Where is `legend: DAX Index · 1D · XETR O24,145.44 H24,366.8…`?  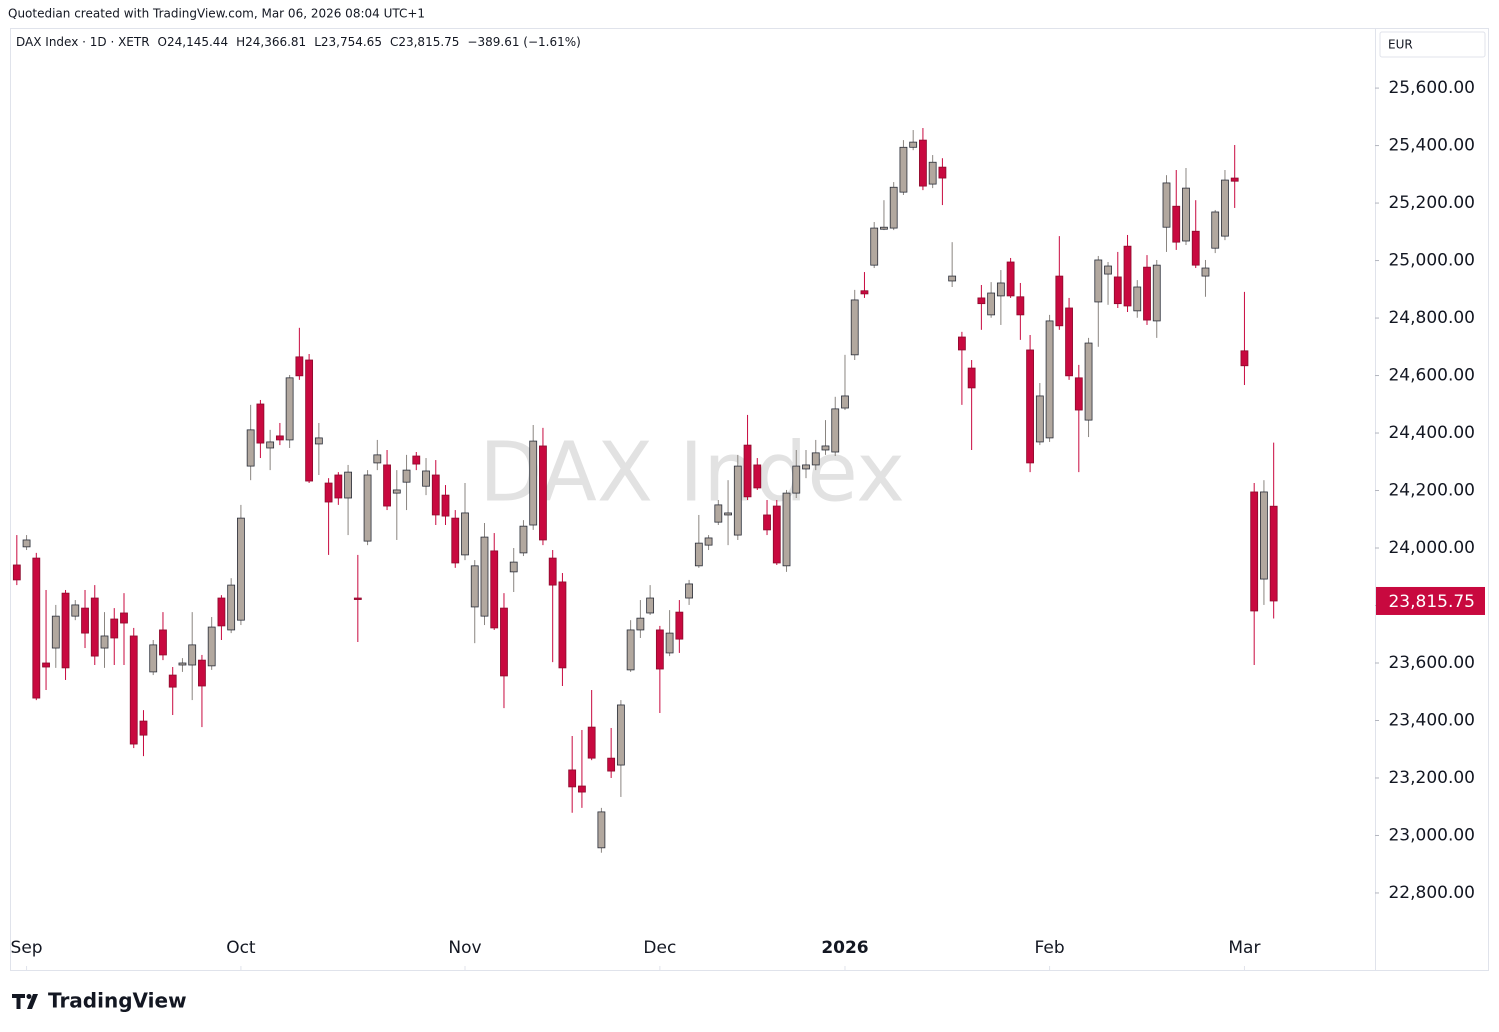 legend: DAX Index · 1D · XETR O24,145.44 H24,366.8… is located at coordinates (298, 42).